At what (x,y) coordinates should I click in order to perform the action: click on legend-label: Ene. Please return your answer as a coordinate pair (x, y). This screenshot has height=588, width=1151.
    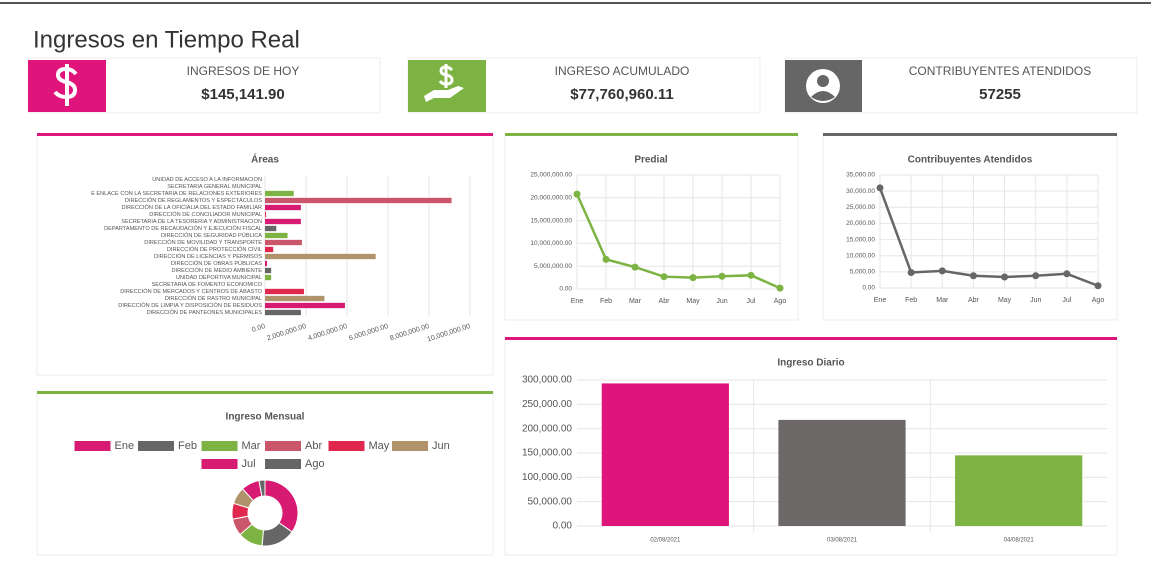
    Looking at the image, I should click on (125, 446).